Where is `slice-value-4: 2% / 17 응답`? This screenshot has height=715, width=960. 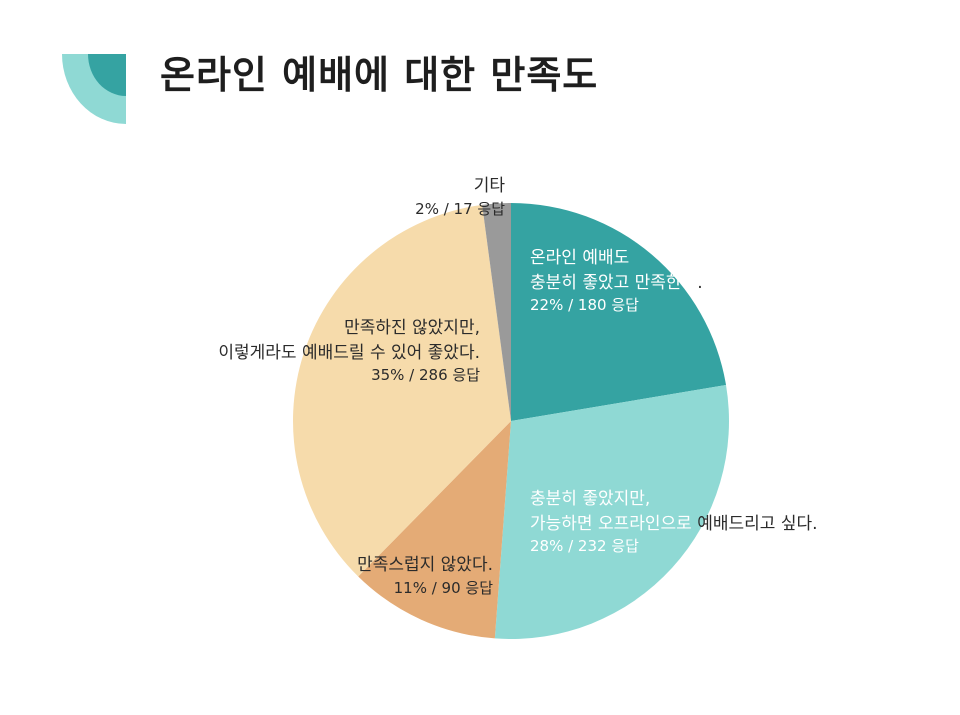 slice-value-4: 2% / 17 응답 is located at coordinates (460, 208).